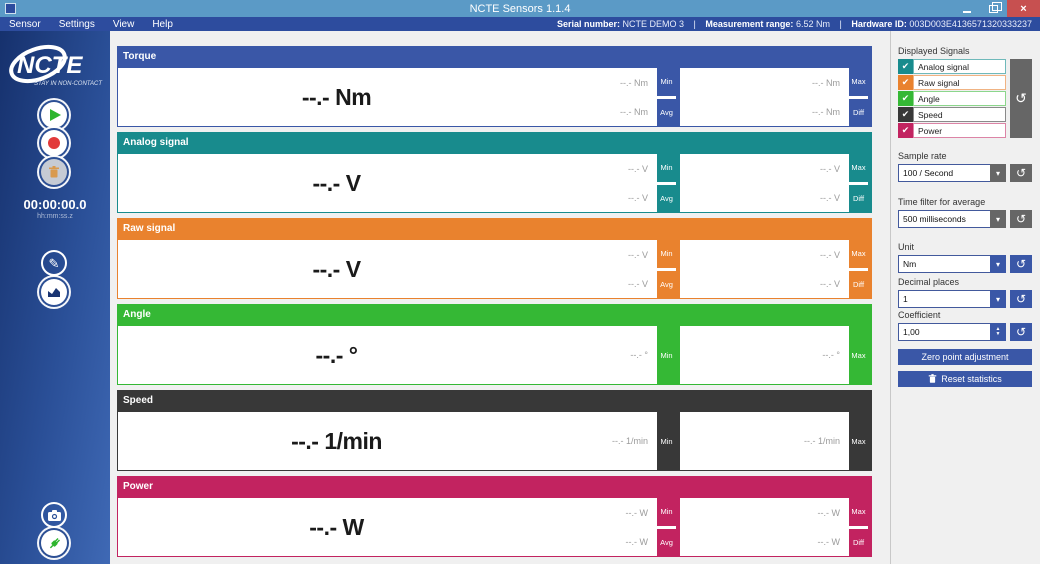 The height and width of the screenshot is (564, 1040). I want to click on signal-checkbox-angle: ✔ Angle, so click(952, 98).